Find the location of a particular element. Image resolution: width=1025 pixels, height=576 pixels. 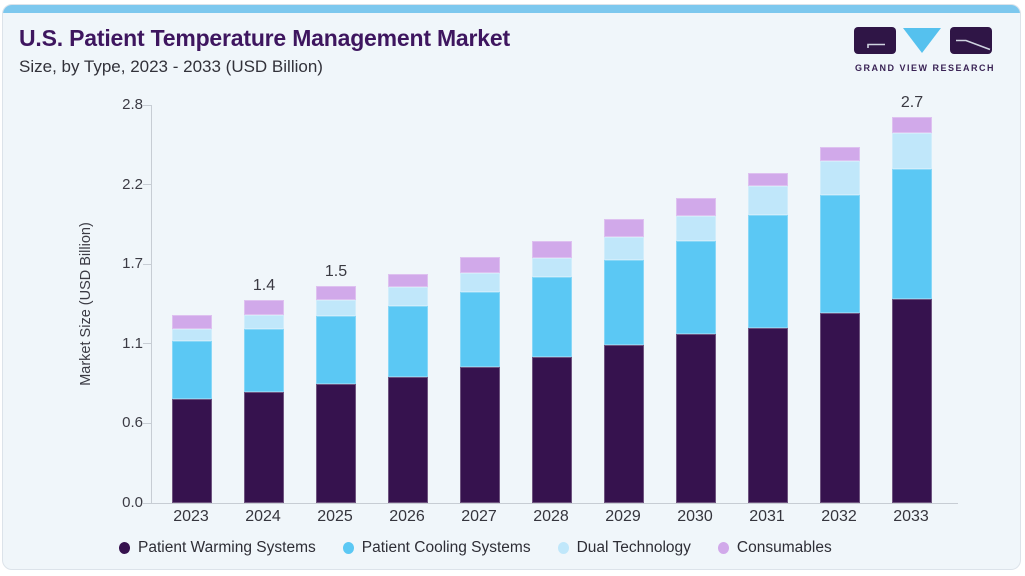

gvr-logo: GRAND VIEW RESEARCH is located at coordinates (925, 50).